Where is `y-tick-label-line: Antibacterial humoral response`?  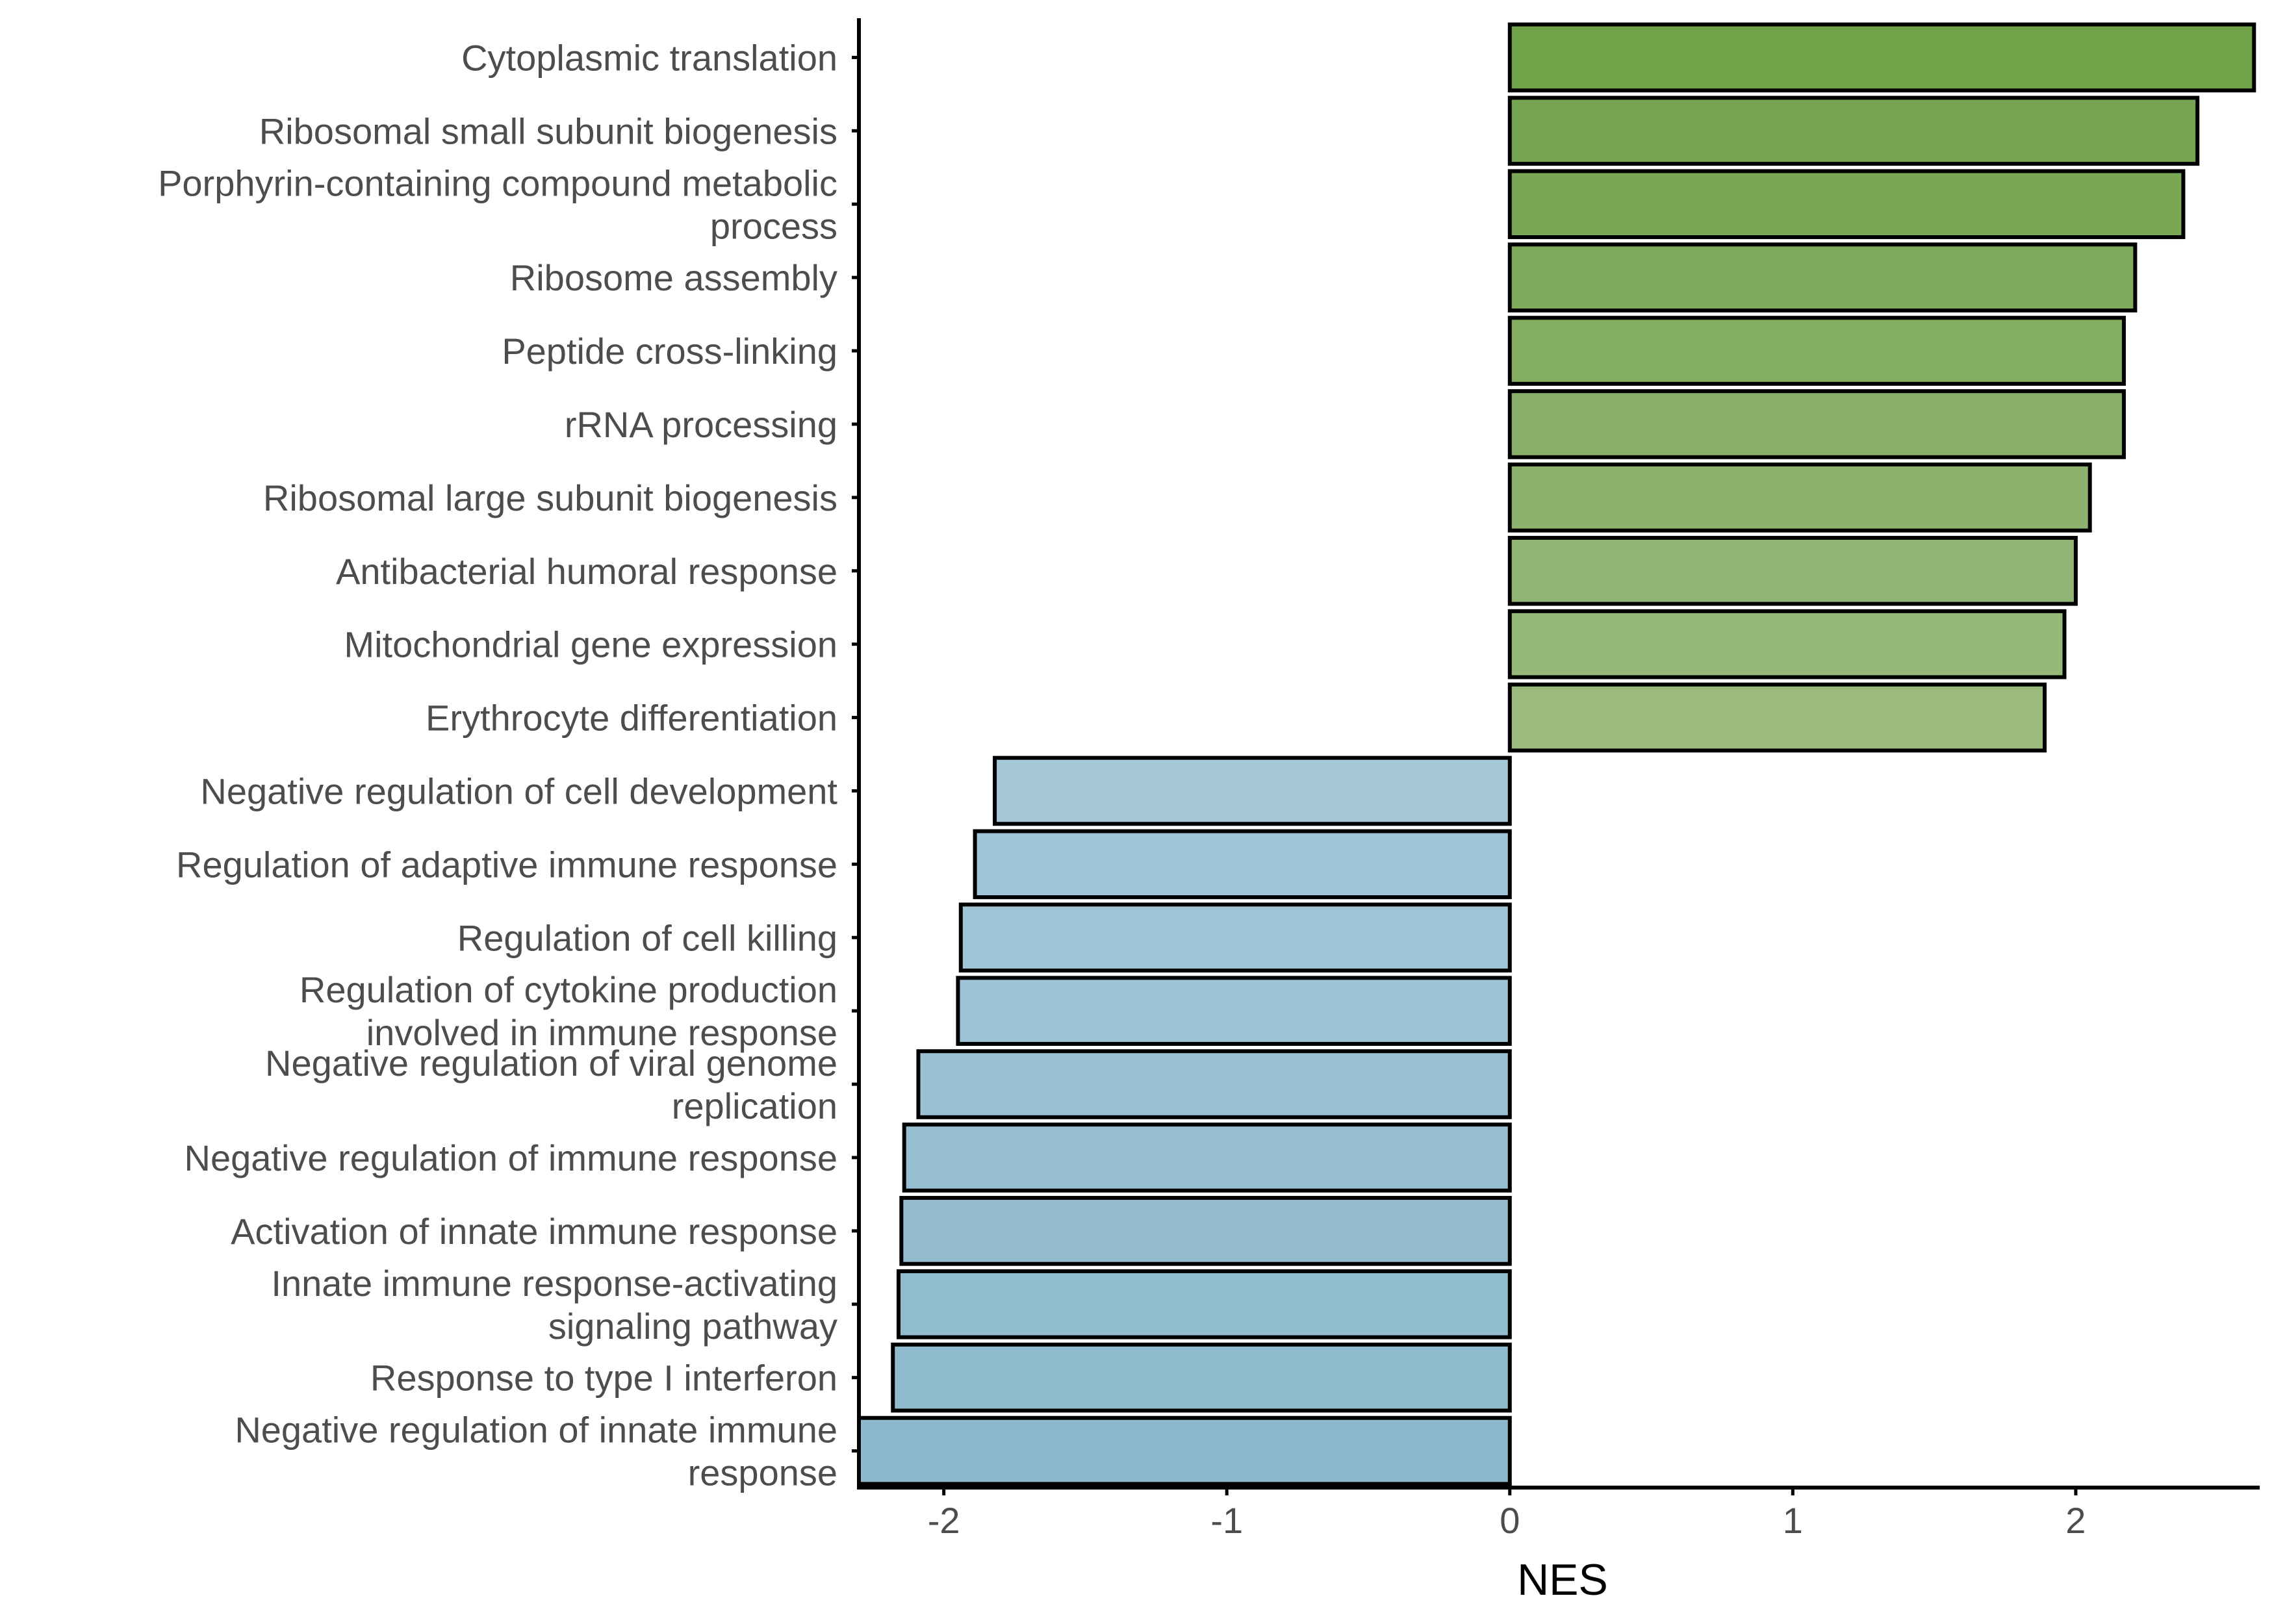
y-tick-label-line: Antibacterial humoral response is located at coordinates (586, 571).